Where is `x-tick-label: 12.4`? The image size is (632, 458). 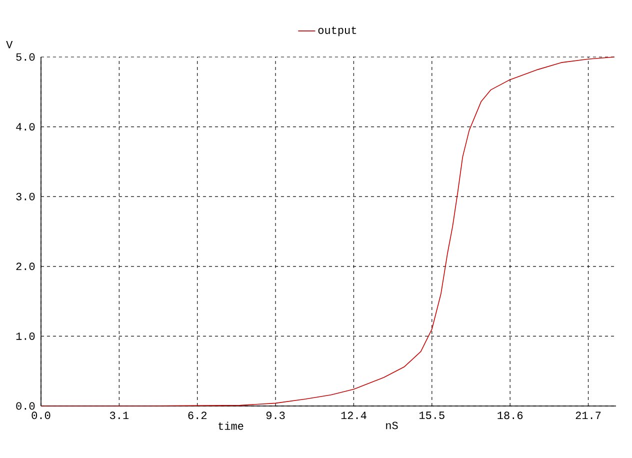
x-tick-label: 12.4 is located at coordinates (353, 416).